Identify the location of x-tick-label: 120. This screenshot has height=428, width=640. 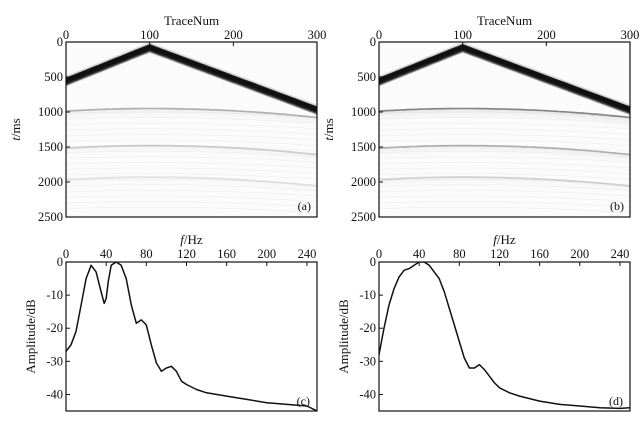
(186, 254).